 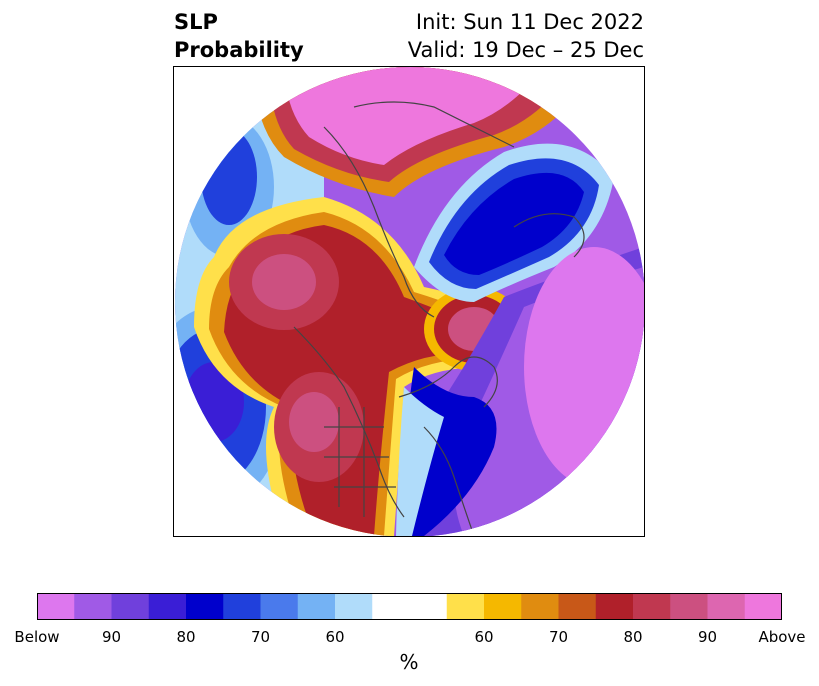 I want to click on colorbar, so click(x=409, y=606).